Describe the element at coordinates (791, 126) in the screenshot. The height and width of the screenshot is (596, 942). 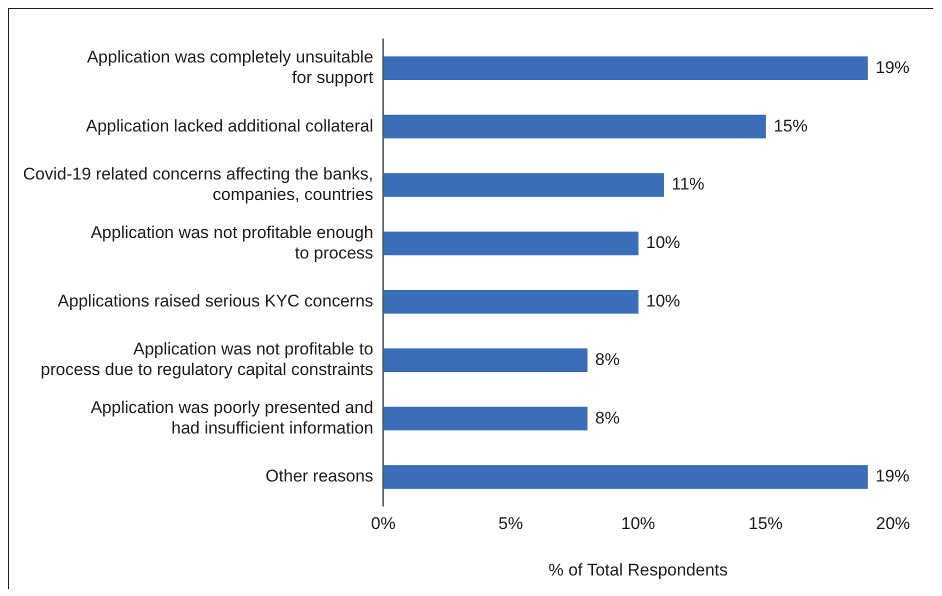
I see `data-label: 15%` at that location.